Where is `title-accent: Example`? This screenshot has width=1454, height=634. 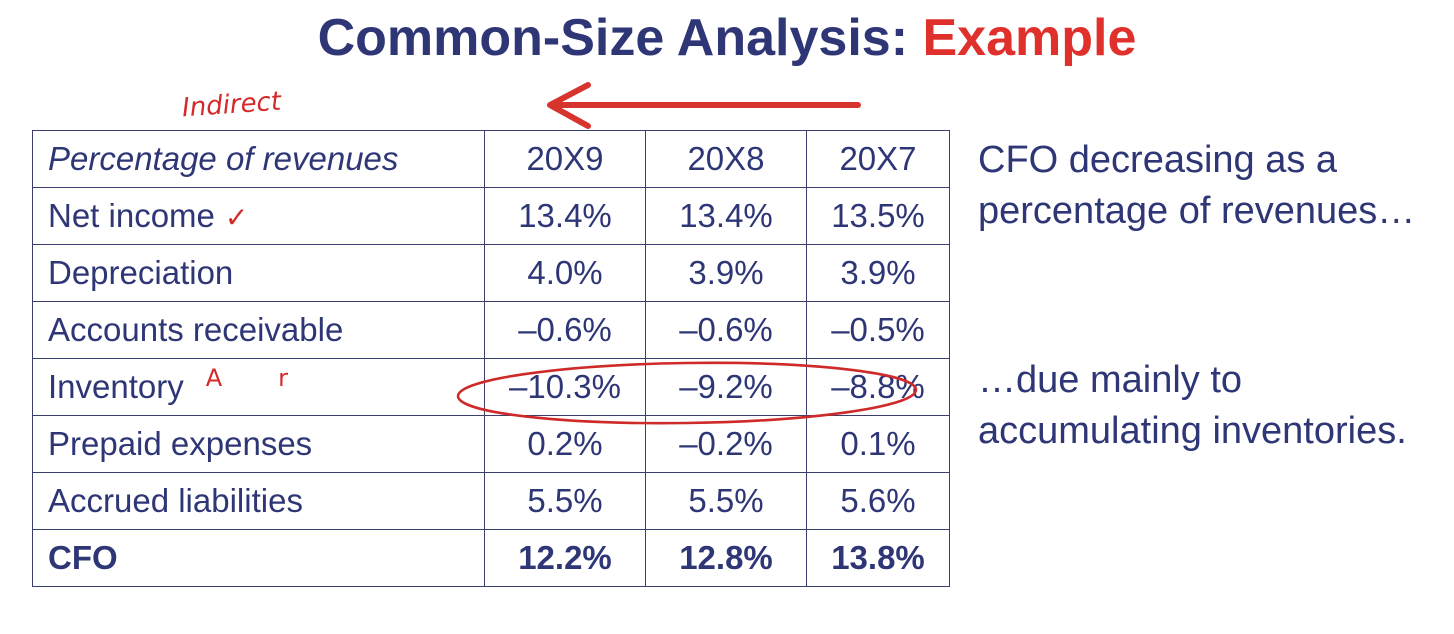
title-accent: Example is located at coordinates (1029, 38).